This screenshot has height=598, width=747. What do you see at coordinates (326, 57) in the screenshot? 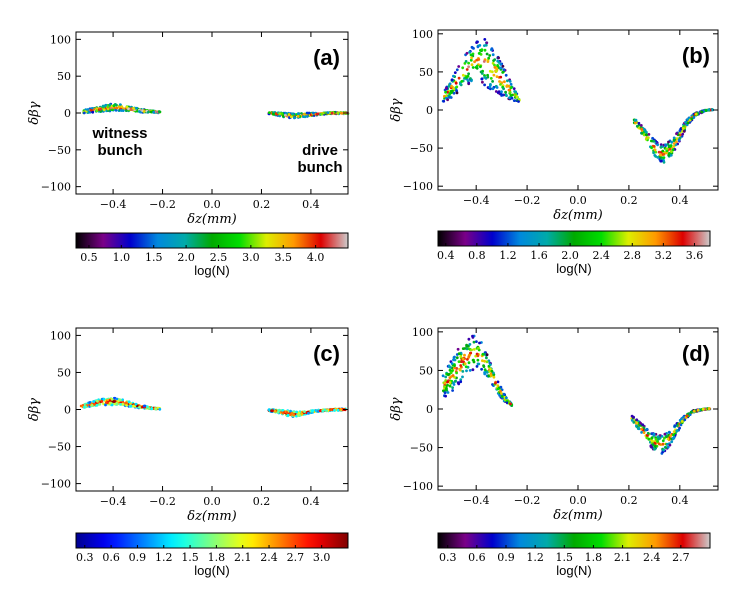
I see `panel-label: (a)` at bounding box center [326, 57].